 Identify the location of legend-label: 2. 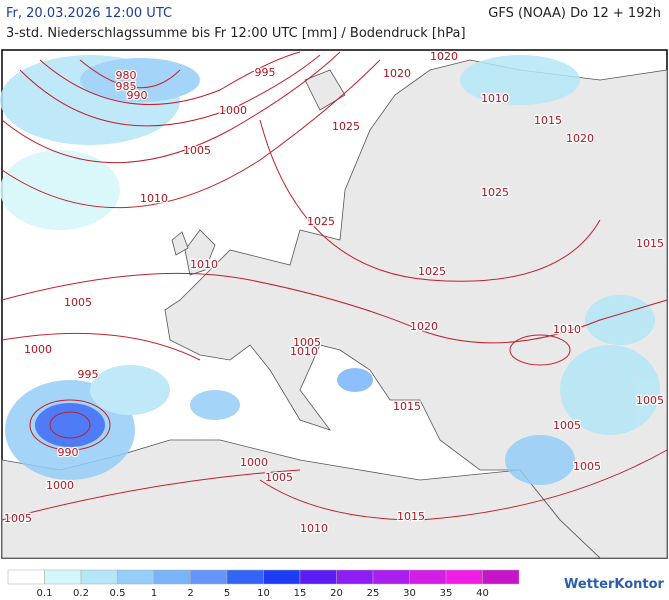
(190, 593).